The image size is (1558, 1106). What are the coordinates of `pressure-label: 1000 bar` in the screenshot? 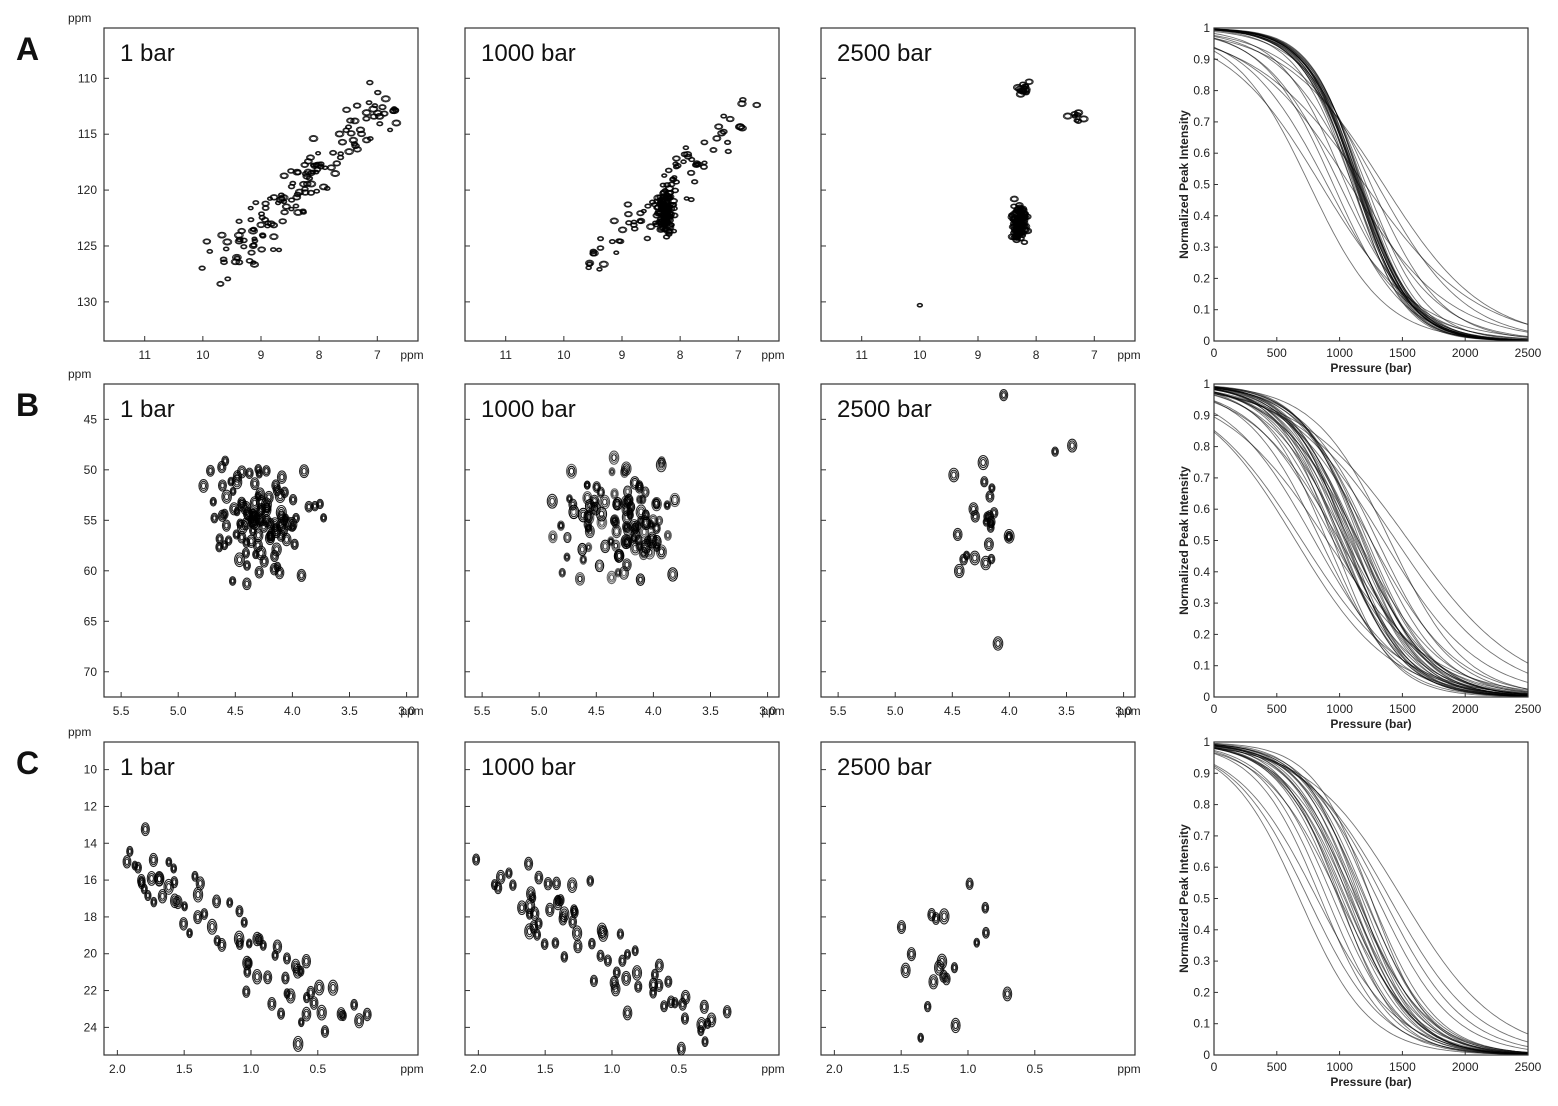 It's located at (528, 53).